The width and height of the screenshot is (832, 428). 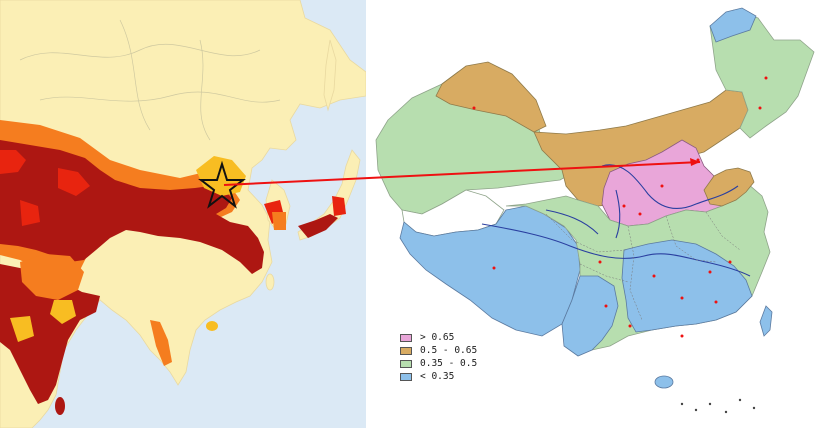 What do you see at coordinates (339, 206) in the screenshot?
I see `region-japan-red` at bounding box center [339, 206].